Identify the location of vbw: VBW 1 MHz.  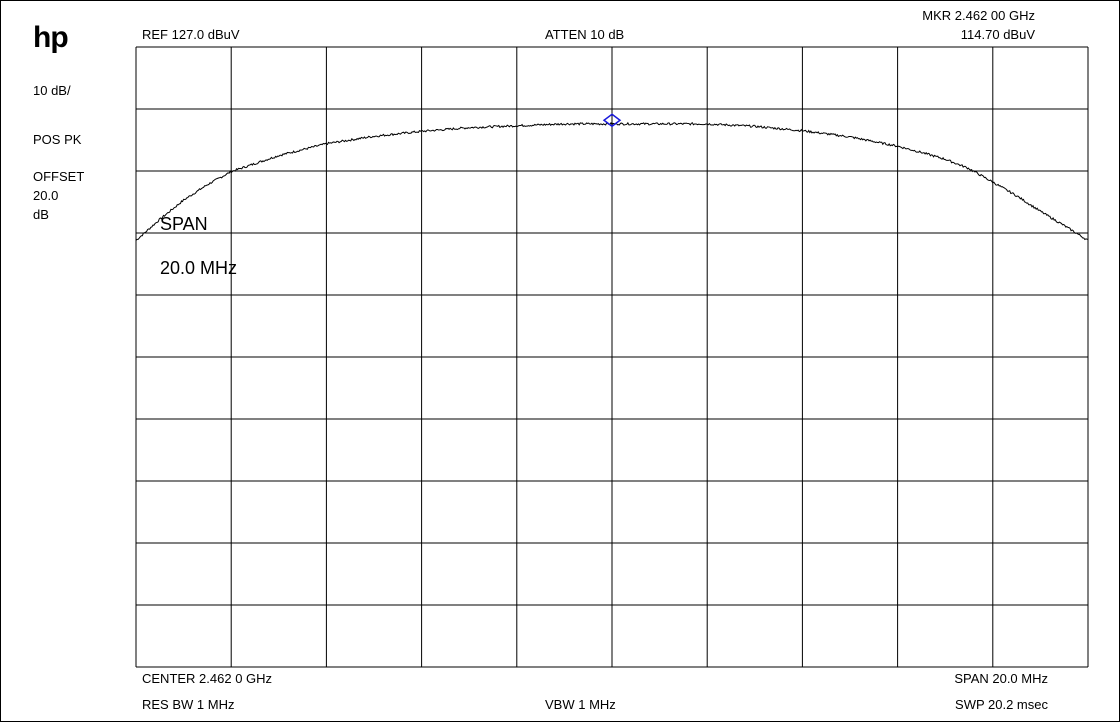
(580, 704).